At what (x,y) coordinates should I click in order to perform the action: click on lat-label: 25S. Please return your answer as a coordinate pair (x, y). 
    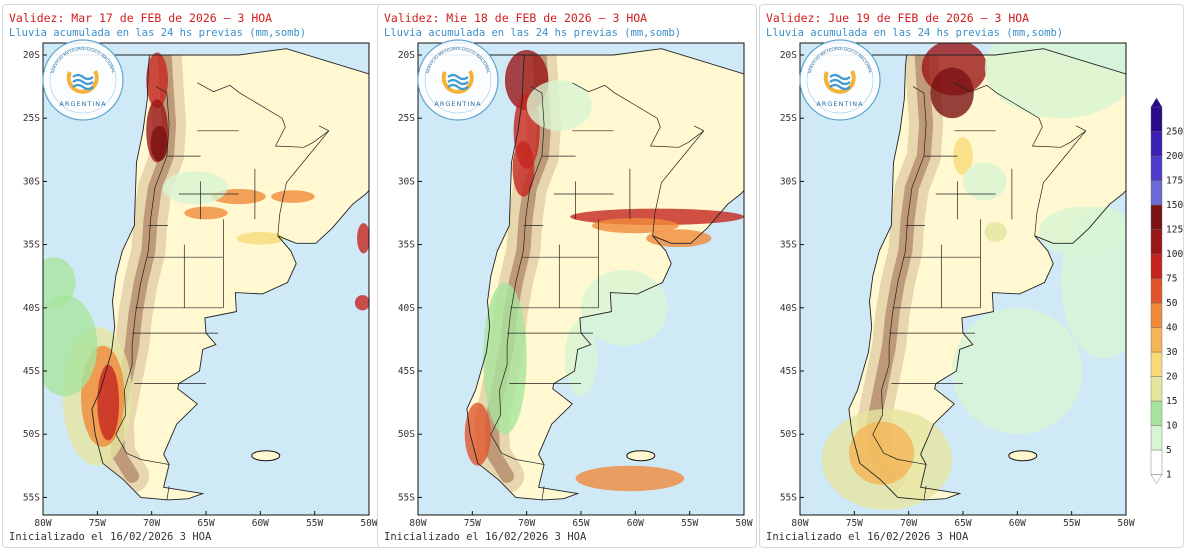
    Looking at the image, I should click on (406, 118).